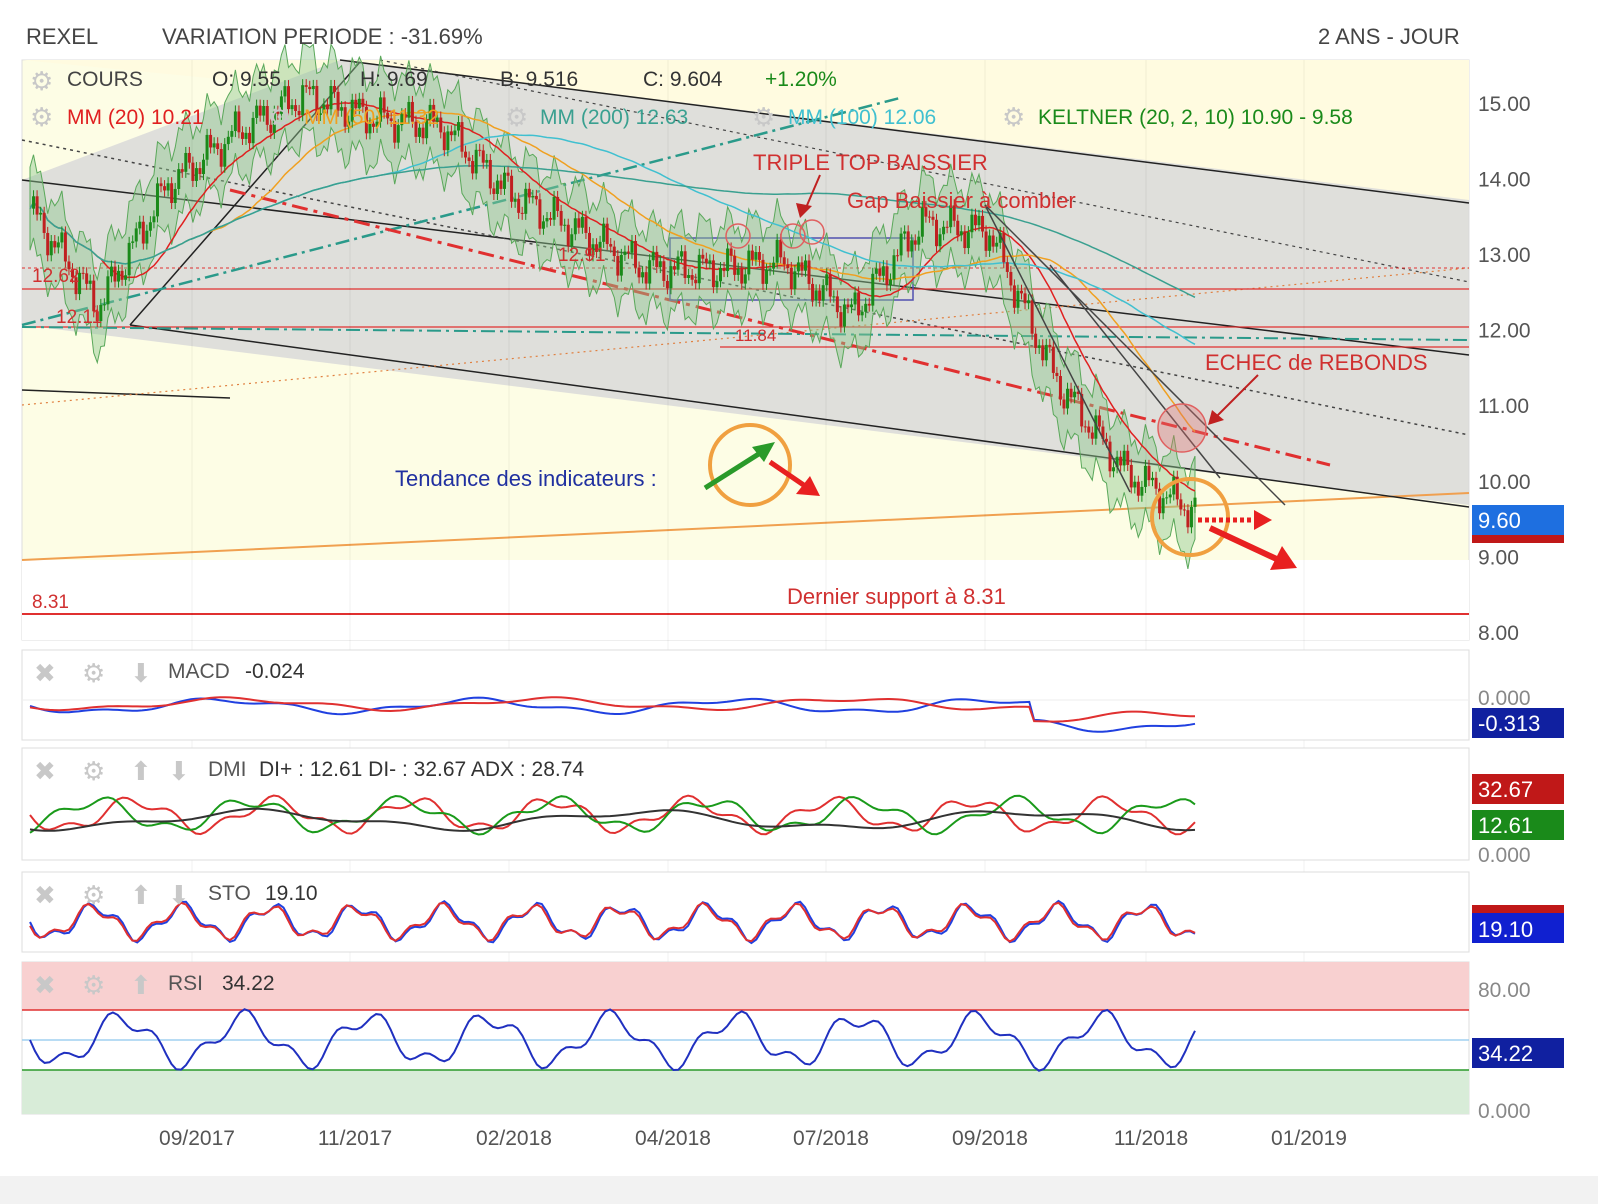 The width and height of the screenshot is (1598, 1204). What do you see at coordinates (229, 893) in the screenshot?
I see `sto-label: STO` at bounding box center [229, 893].